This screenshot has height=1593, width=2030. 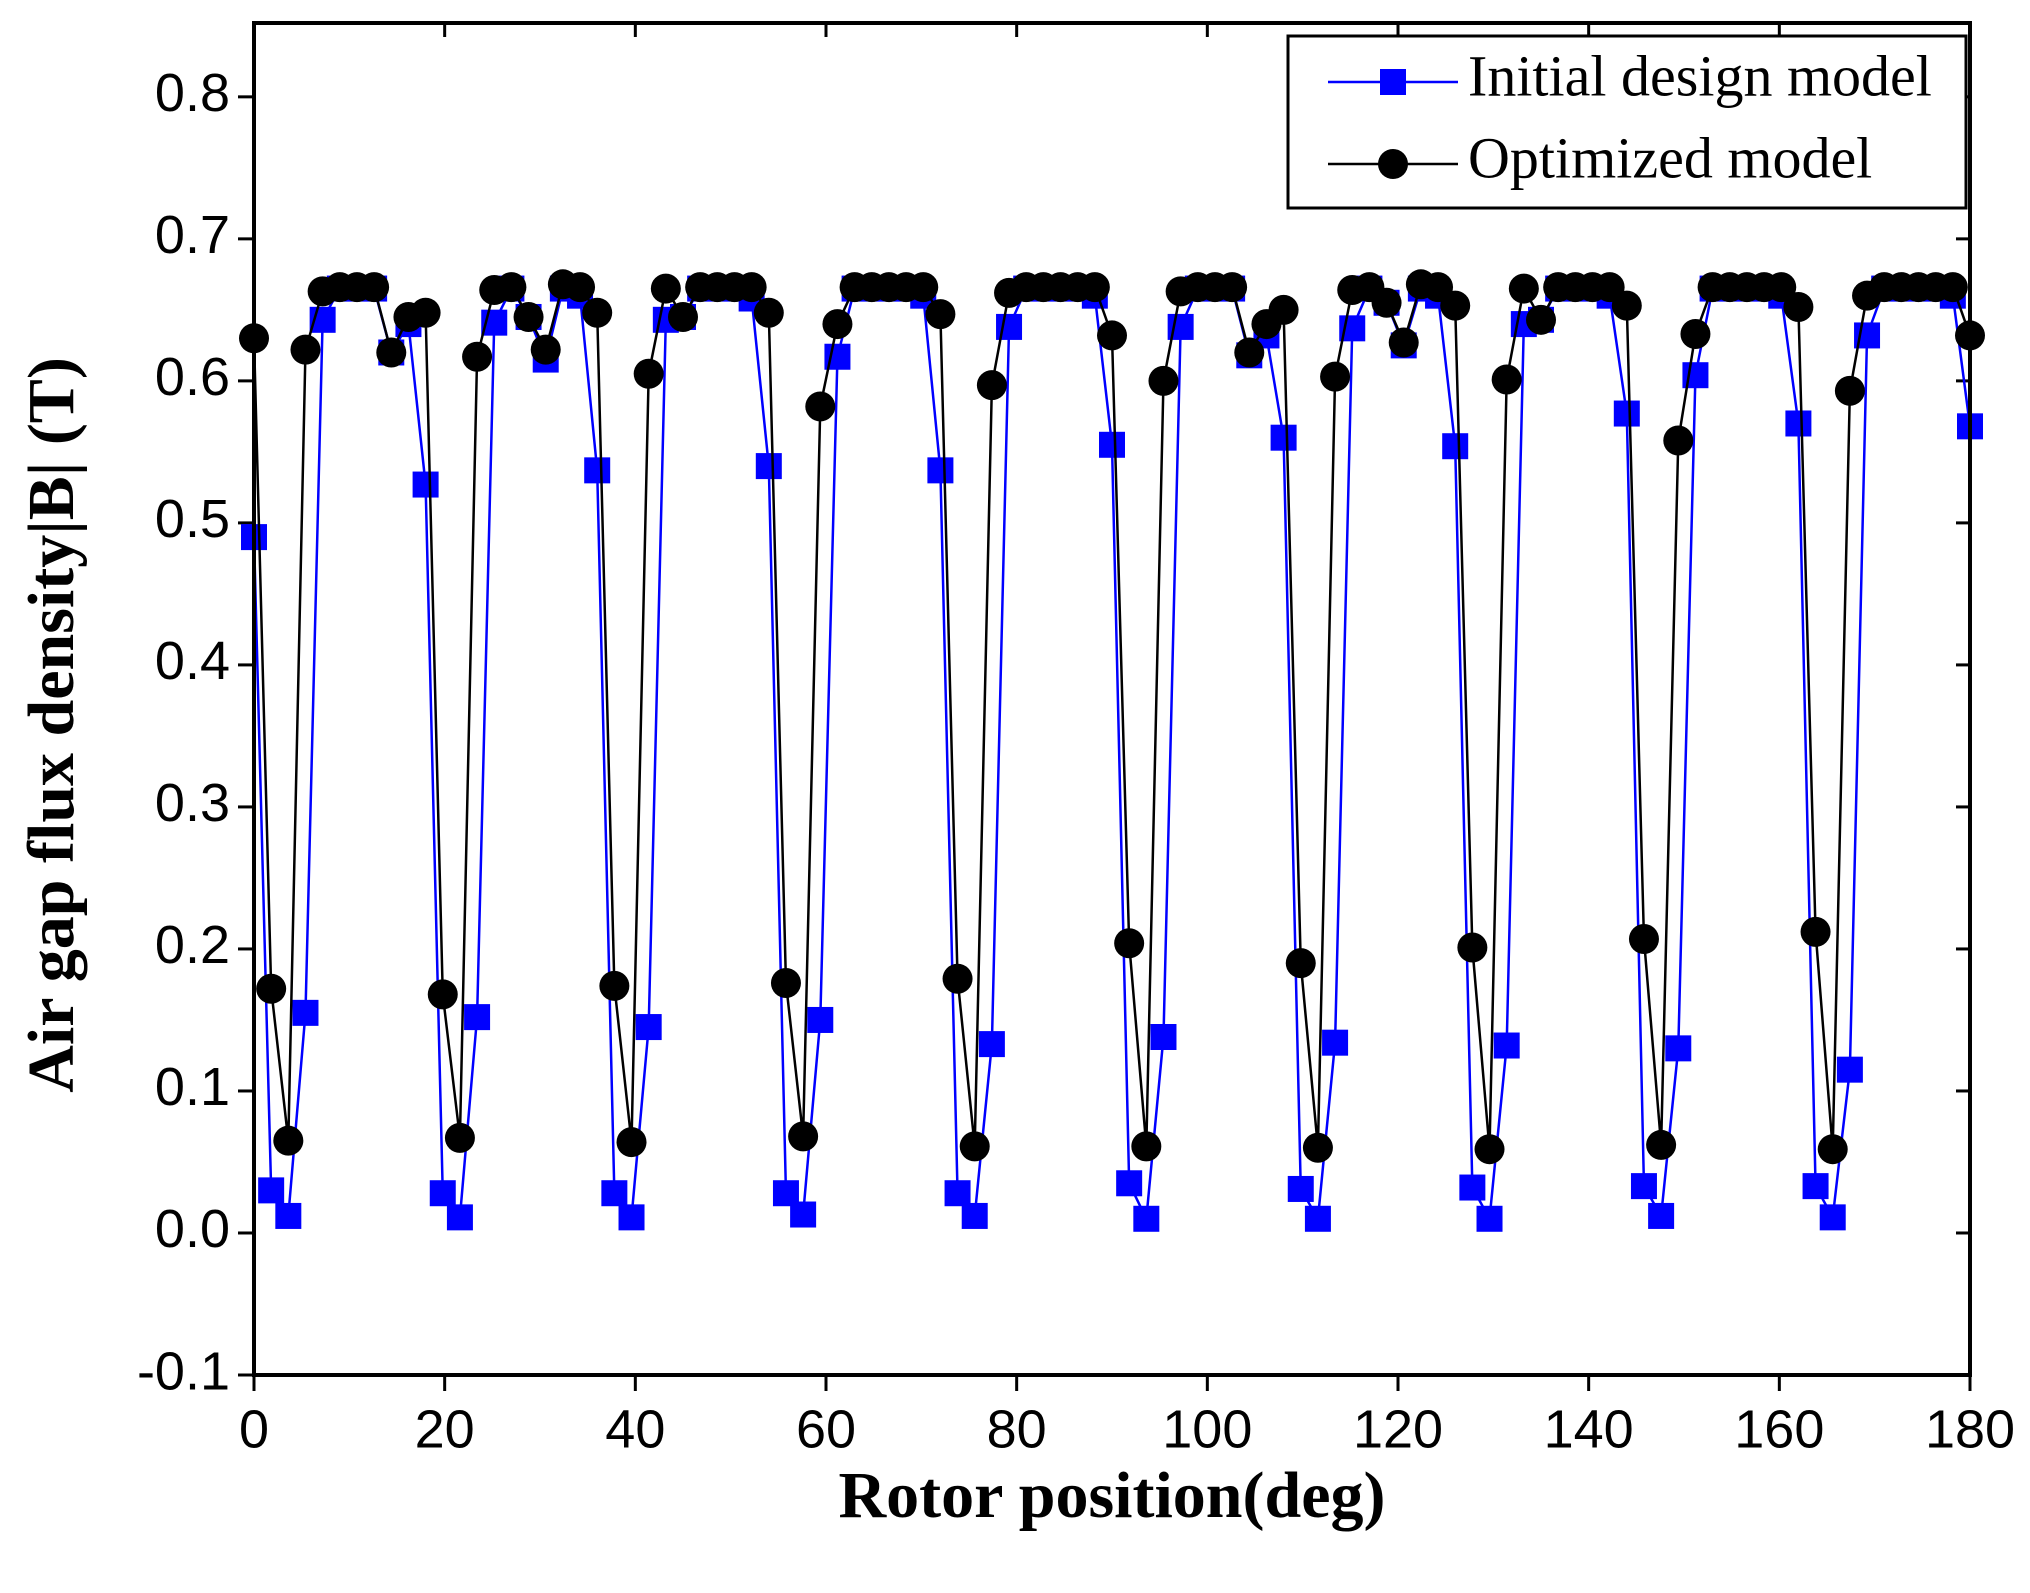 I want to click on legend-marker, so click(x=1393, y=82).